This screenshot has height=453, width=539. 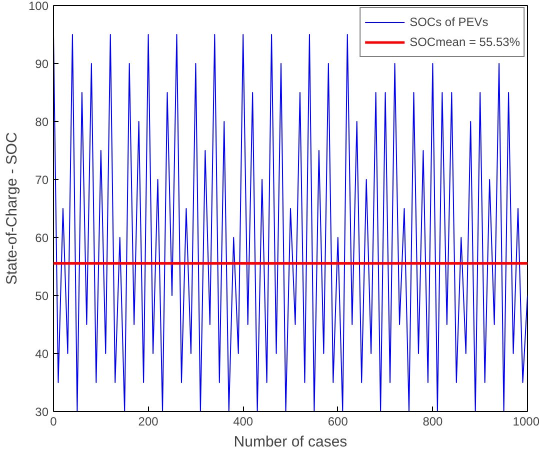 What do you see at coordinates (449, 22) in the screenshot?
I see `legend-label: SOCs of PEVs` at bounding box center [449, 22].